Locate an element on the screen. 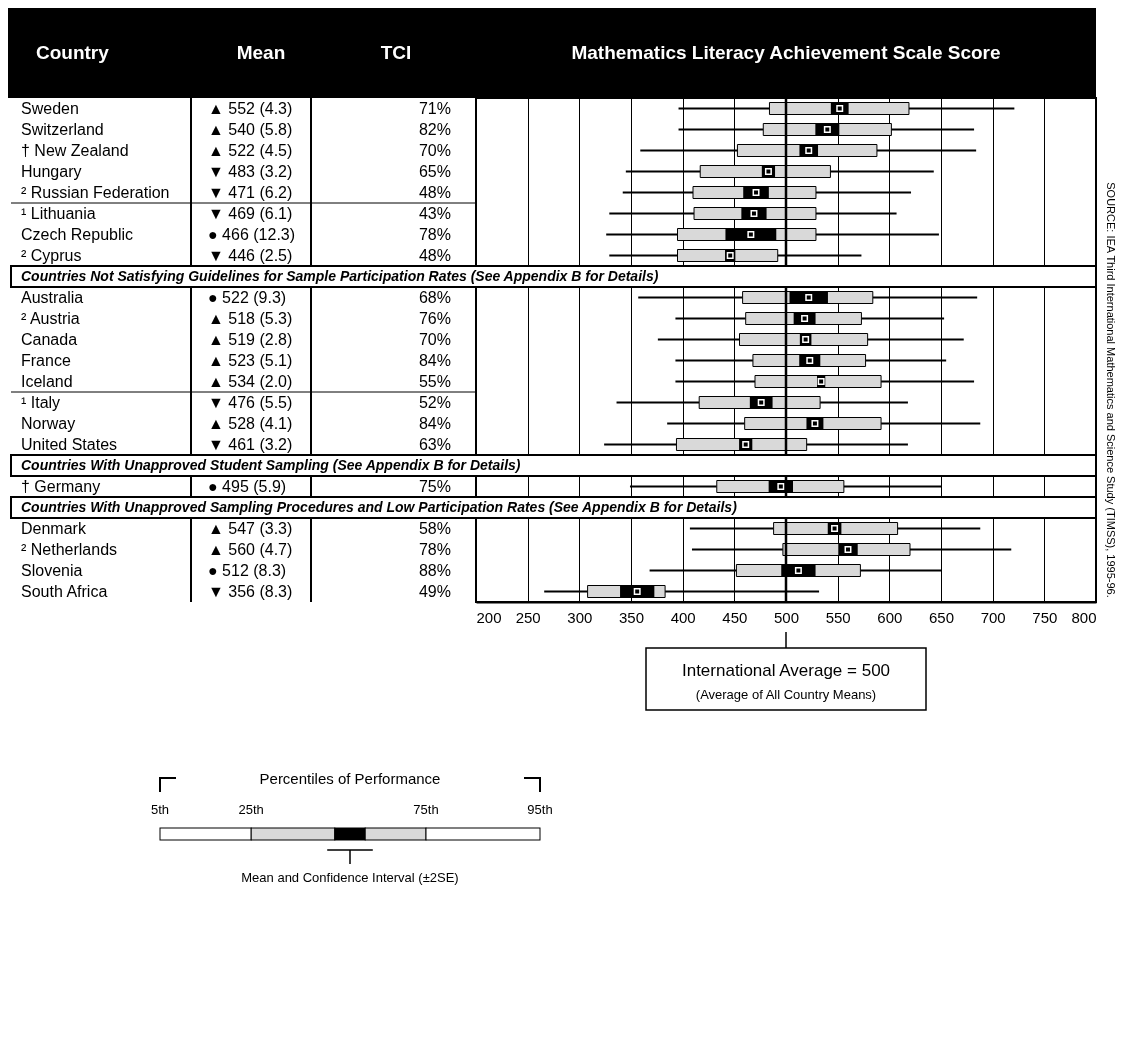  text: ● 495 (5.9) is located at coordinates (247, 486).